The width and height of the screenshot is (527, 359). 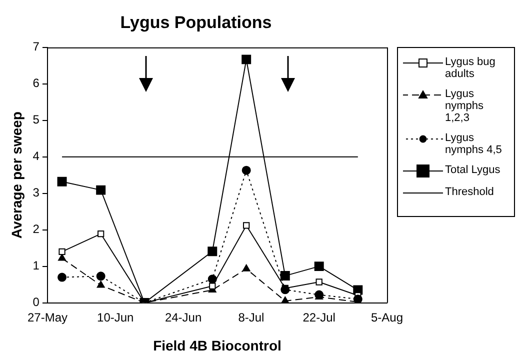 What do you see at coordinates (474, 144) in the screenshot?
I see `legend-label: Lygus nymphs 4,5` at bounding box center [474, 144].